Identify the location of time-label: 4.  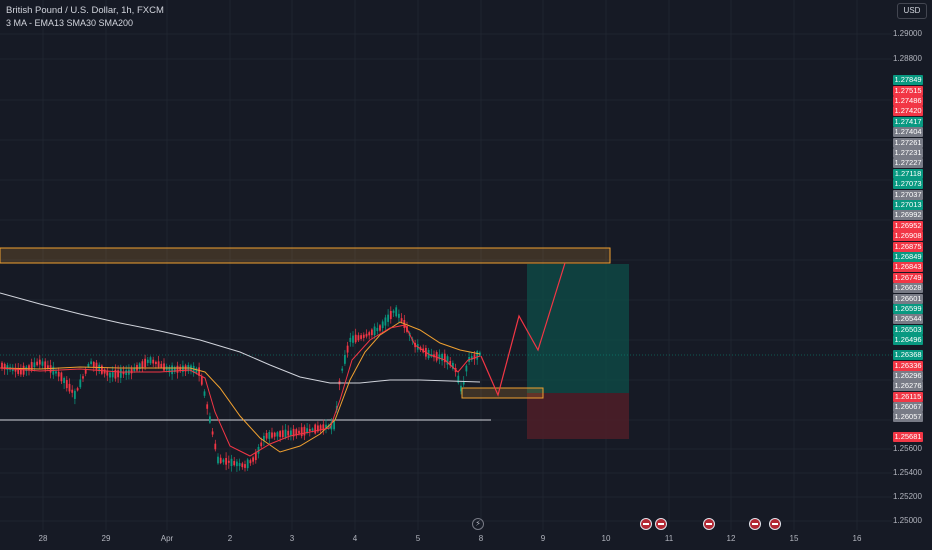
(355, 538).